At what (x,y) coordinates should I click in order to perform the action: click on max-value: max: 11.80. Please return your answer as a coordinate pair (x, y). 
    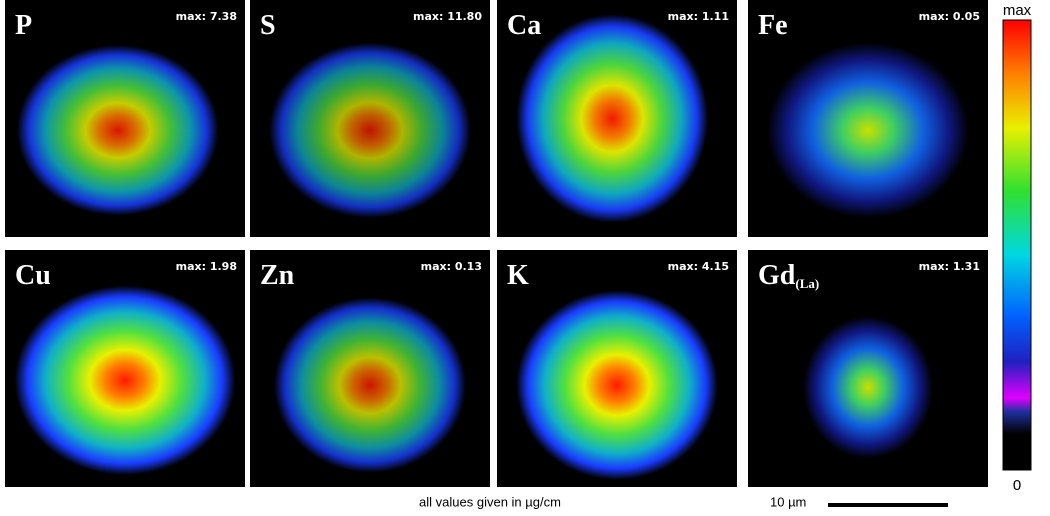
    Looking at the image, I should click on (447, 16).